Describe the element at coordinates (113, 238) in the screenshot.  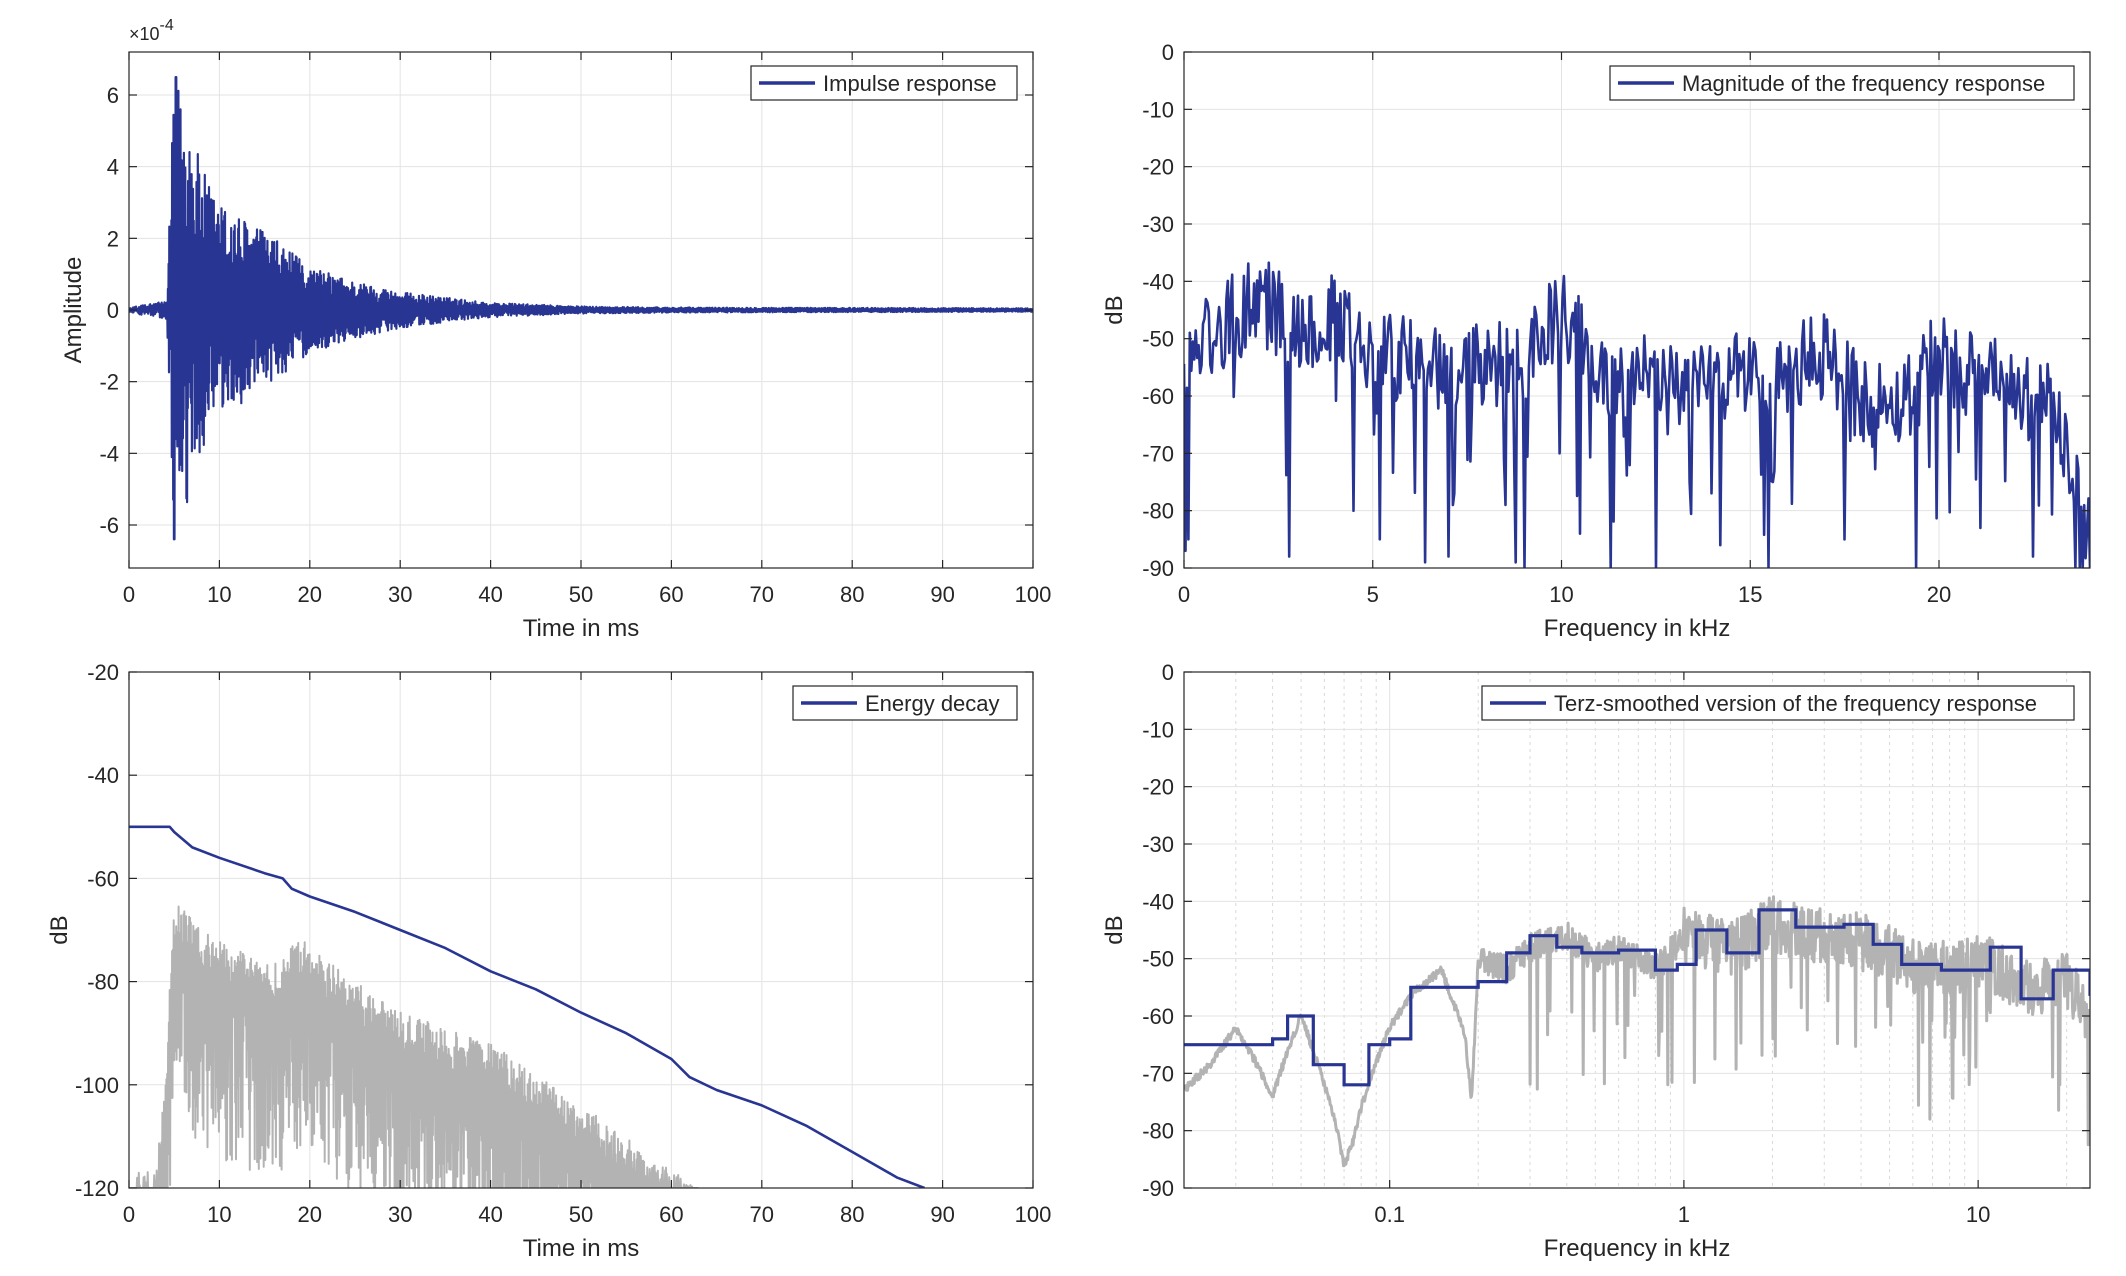
I see `y-tick-label: 2` at that location.